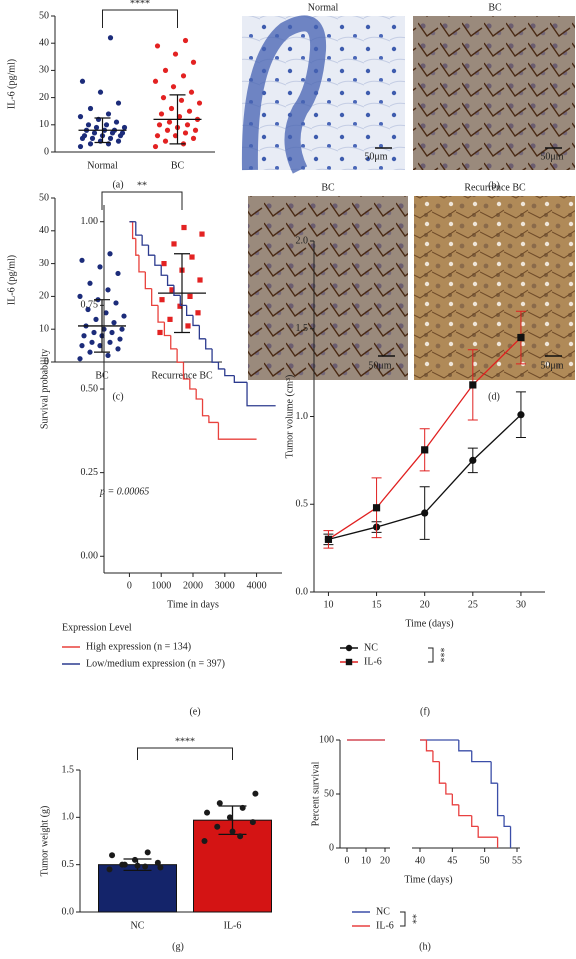 This screenshot has width=576, height=959. I want to click on y-tick-label: 0.25, so click(90, 472).